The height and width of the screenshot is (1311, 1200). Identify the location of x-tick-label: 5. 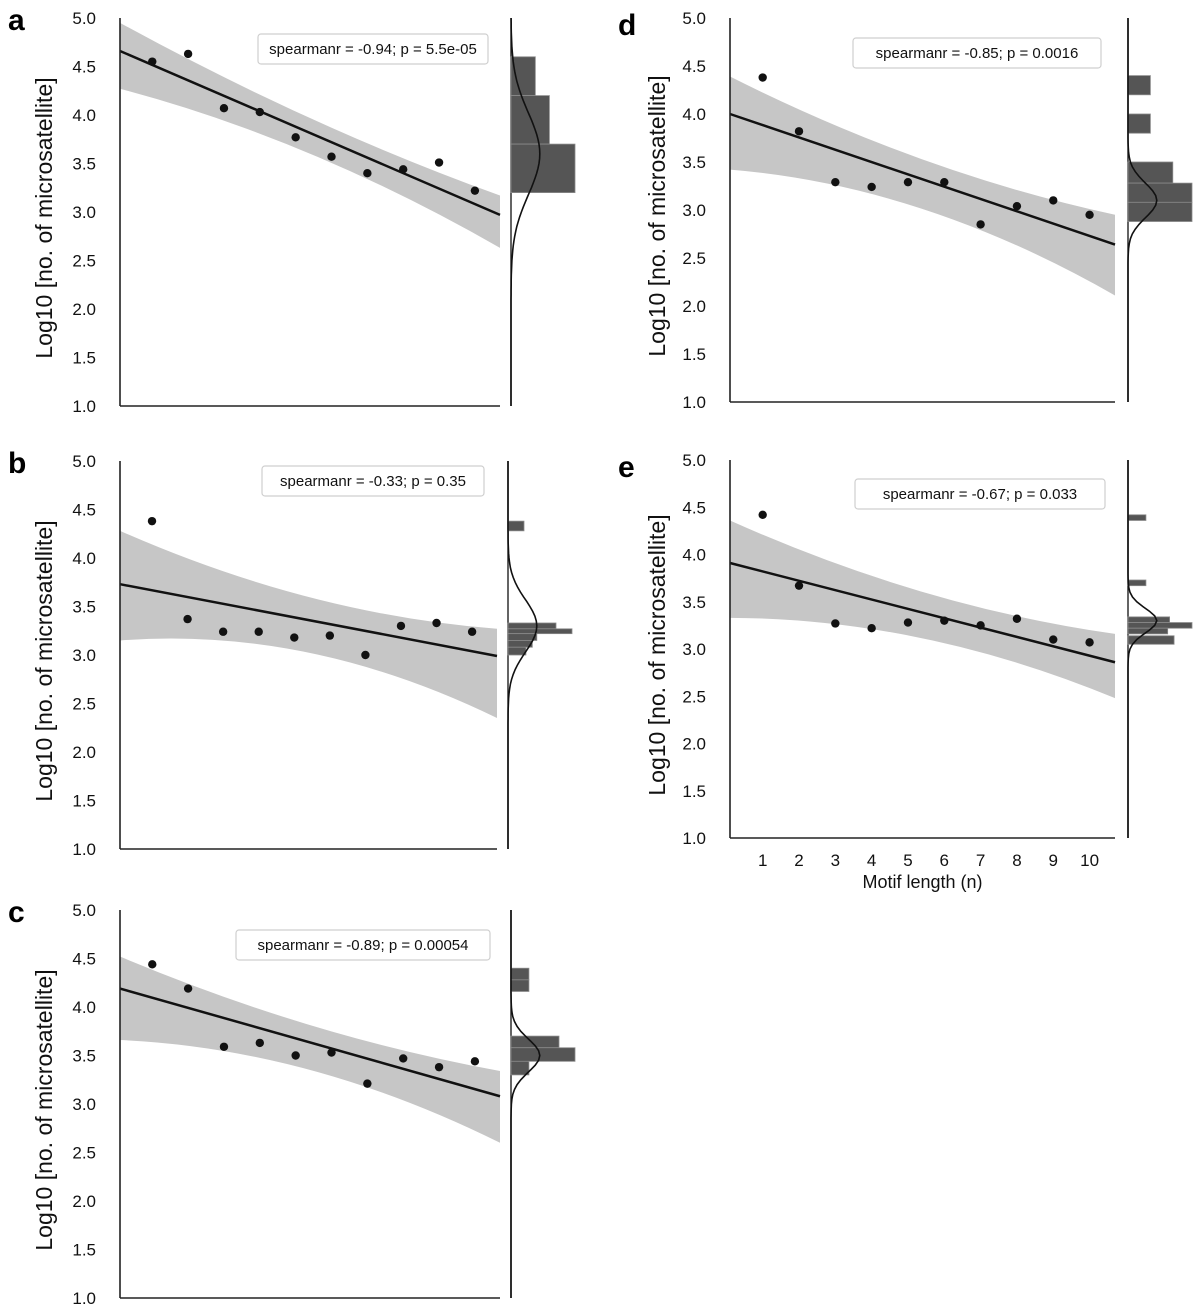
(907, 860).